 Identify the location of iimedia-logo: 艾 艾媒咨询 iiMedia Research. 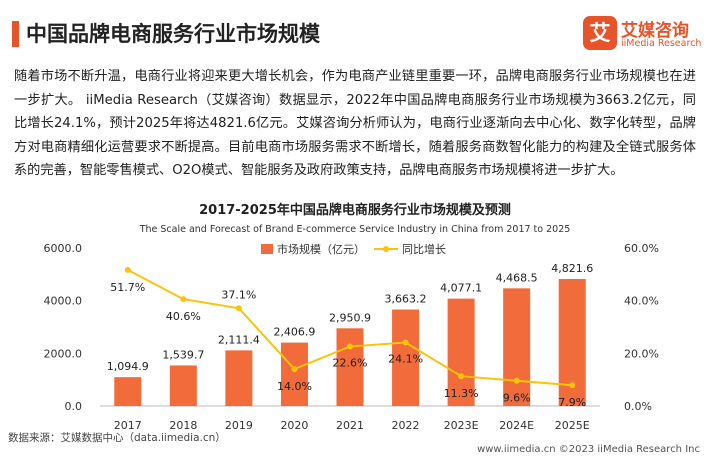
(642, 35).